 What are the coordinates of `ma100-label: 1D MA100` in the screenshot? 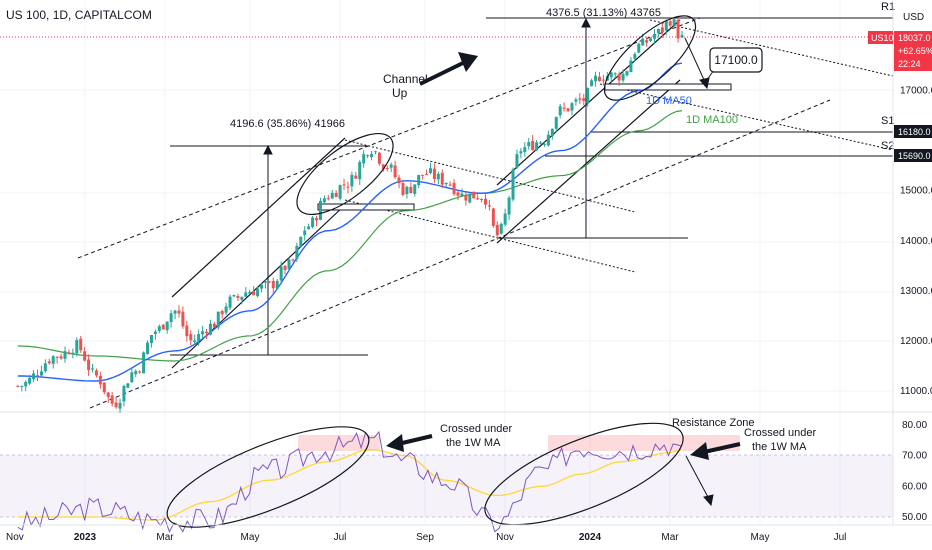 It's located at (712, 120).